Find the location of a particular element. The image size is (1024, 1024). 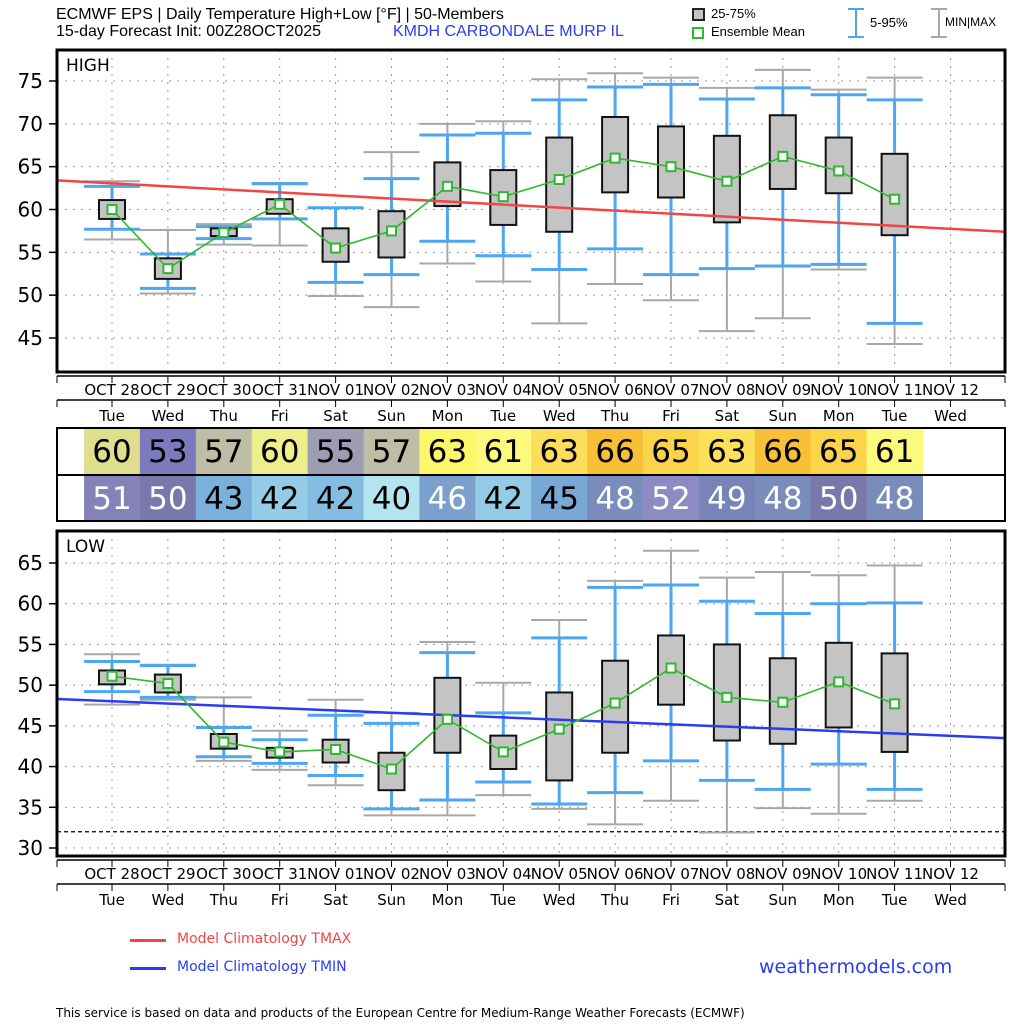

iqr-box is located at coordinates (838, 165).